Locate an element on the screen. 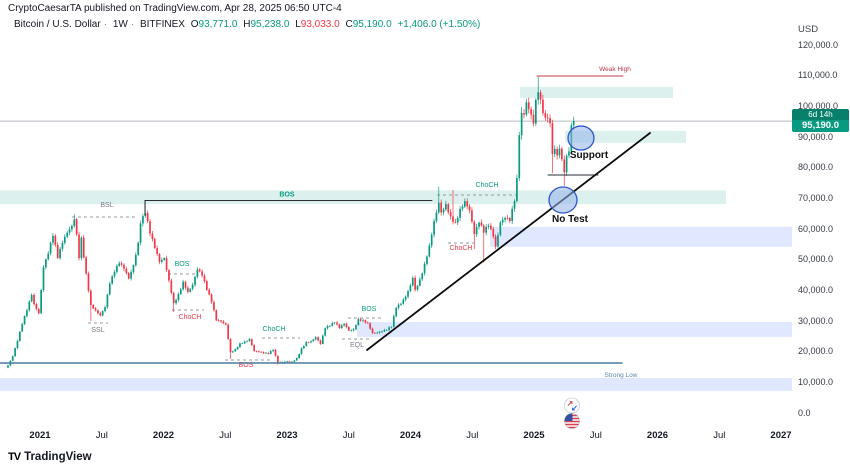 The height and width of the screenshot is (471, 850). arrow-down-glyph: ↙ is located at coordinates (574, 408).